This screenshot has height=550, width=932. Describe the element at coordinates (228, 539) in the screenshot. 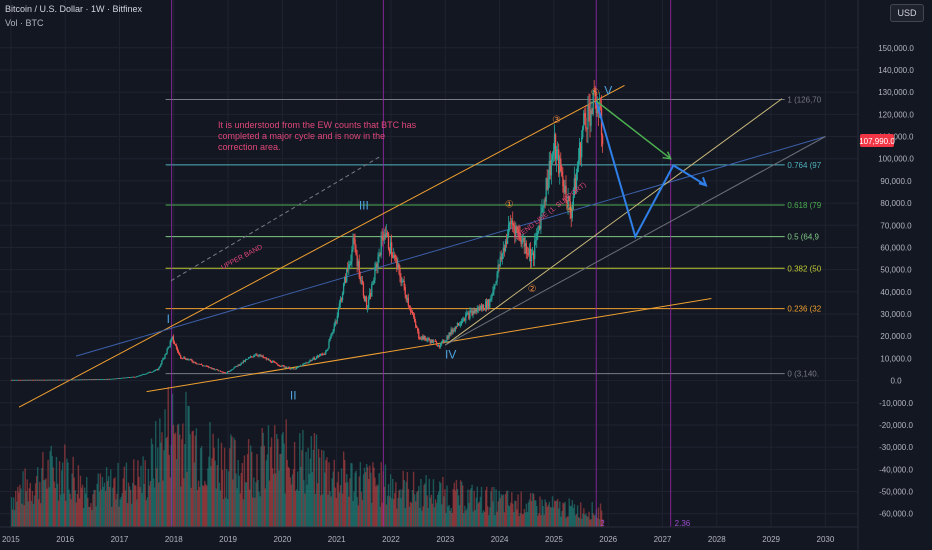

I see `x-tick-label: 2019` at that location.